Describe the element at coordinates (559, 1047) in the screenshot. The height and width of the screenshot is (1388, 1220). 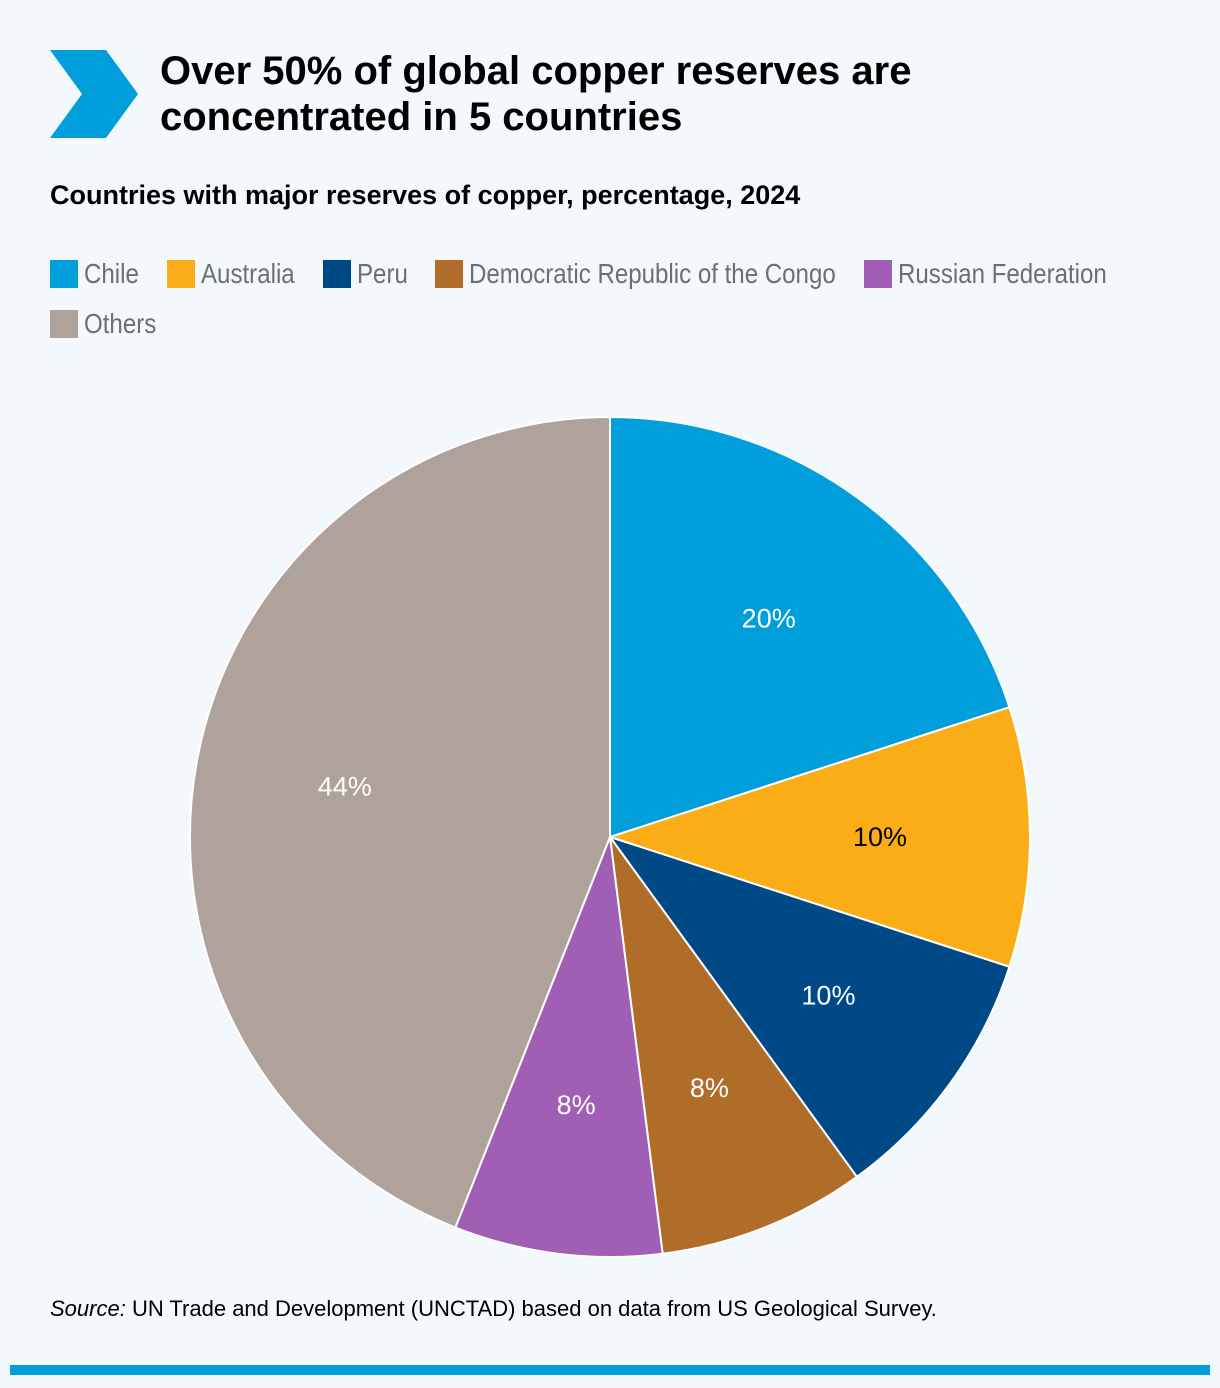
I see `pie-slice-russian-federation` at that location.